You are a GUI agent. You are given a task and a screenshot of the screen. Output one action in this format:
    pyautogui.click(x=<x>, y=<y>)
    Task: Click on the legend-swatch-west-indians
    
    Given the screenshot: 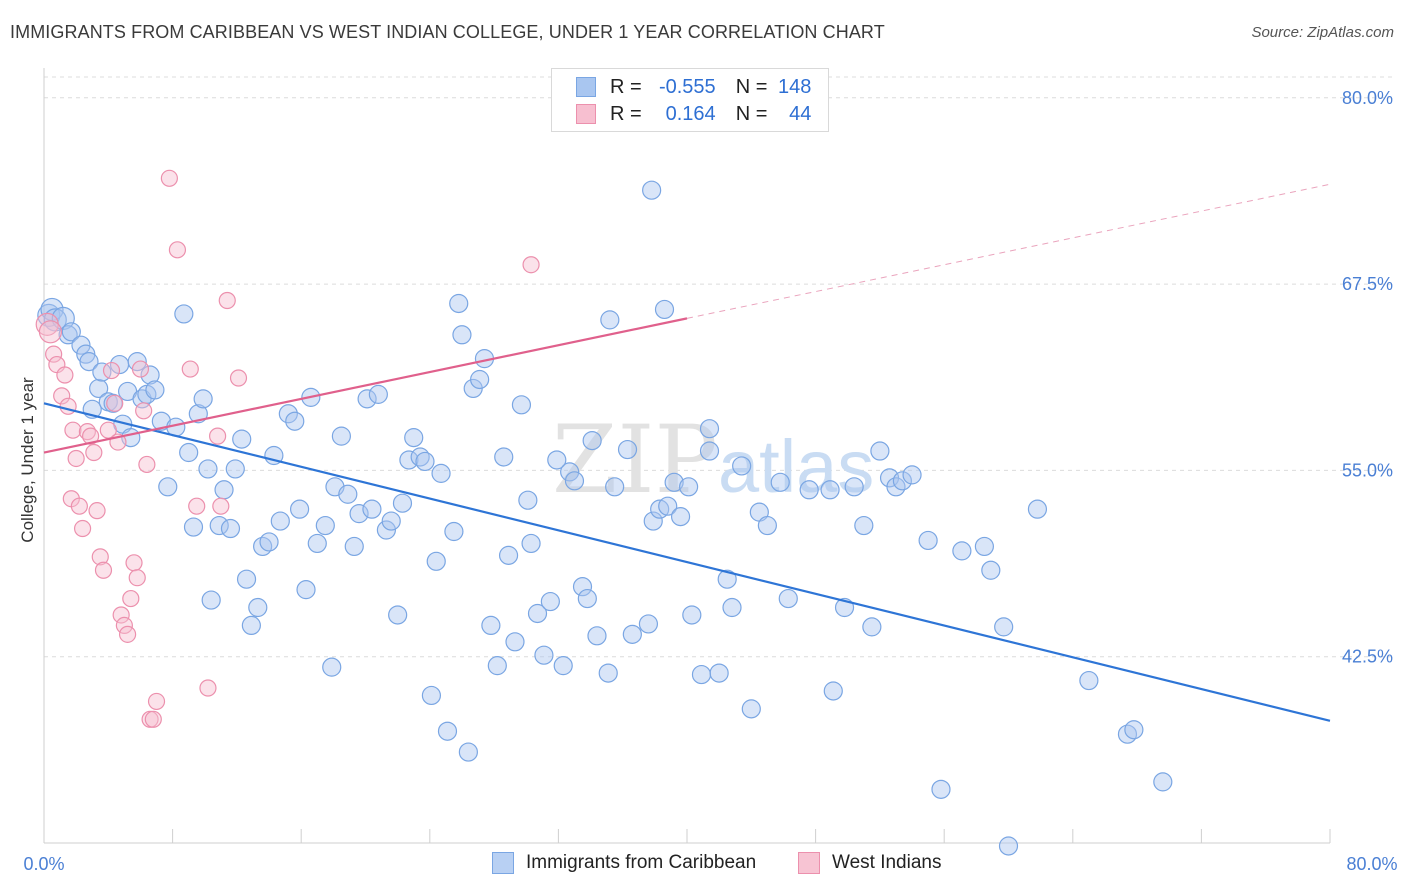 What is the action you would take?
    pyautogui.click(x=809, y=863)
    